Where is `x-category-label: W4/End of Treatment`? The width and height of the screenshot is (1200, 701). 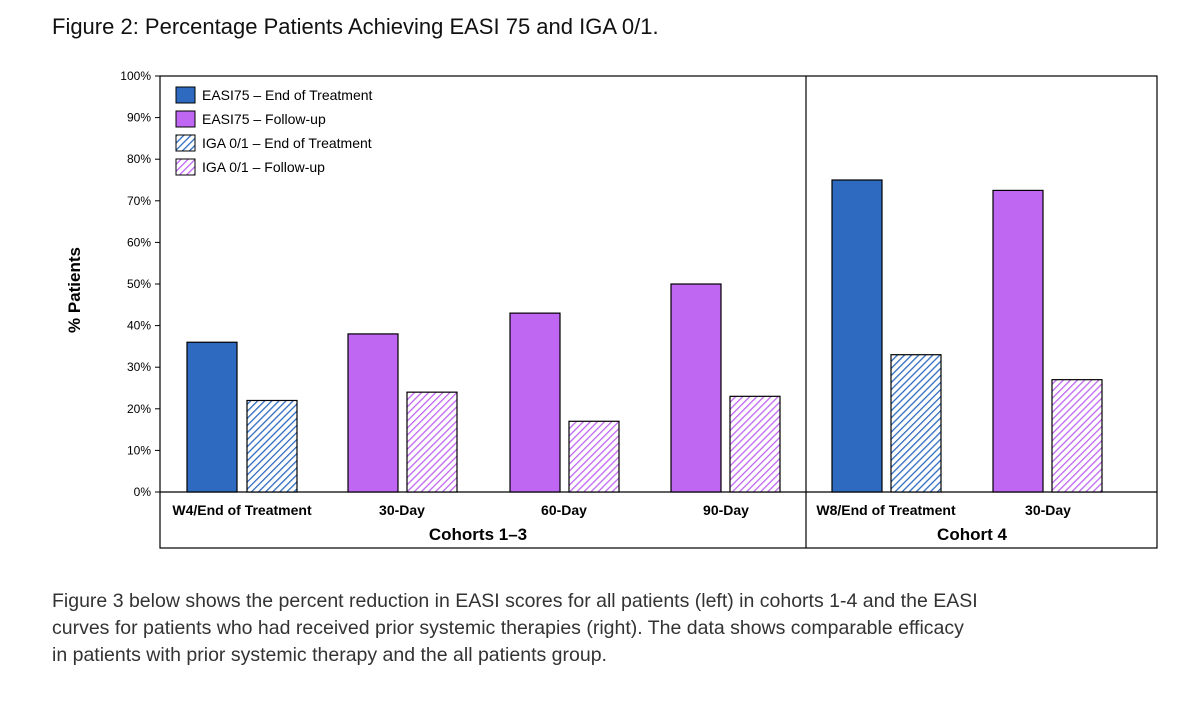
x-category-label: W4/End of Treatment is located at coordinates (242, 510).